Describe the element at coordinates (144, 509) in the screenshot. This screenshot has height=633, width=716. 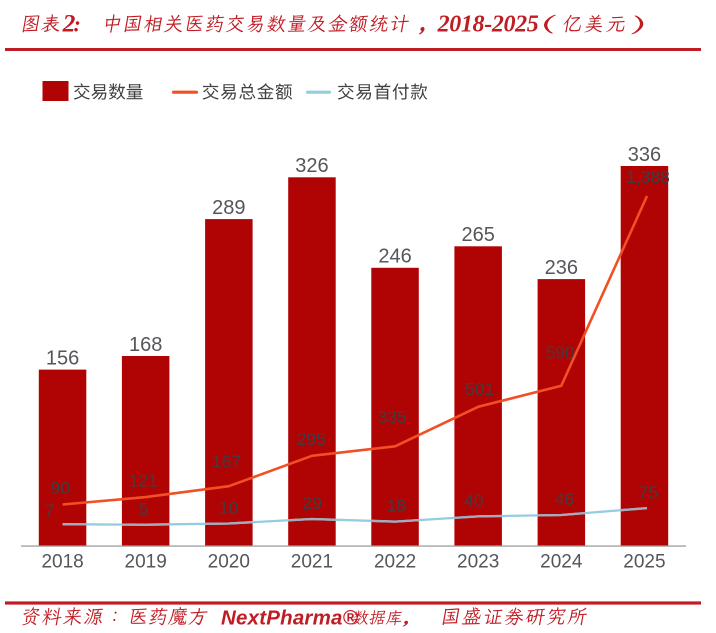
I see `svg-text: 5` at that location.